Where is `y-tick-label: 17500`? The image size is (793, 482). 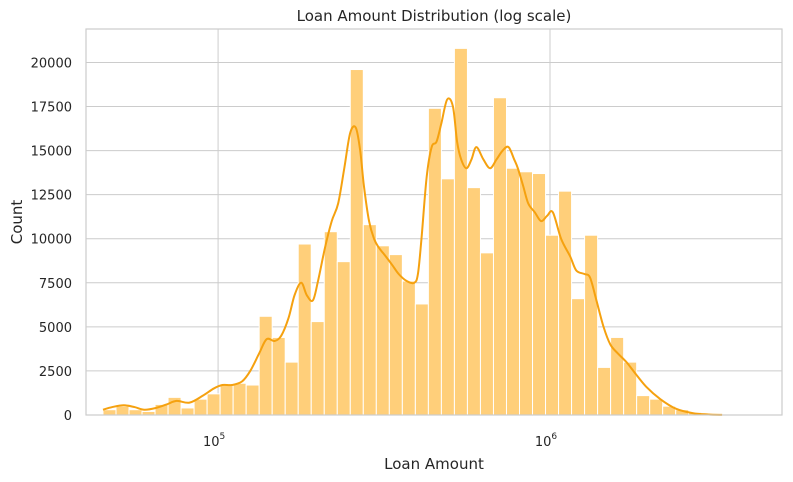
y-tick-label: 17500 is located at coordinates (51, 108).